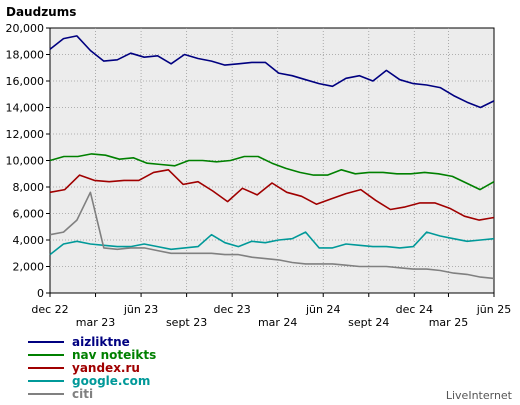  Describe the element at coordinates (29, 240) in the screenshot. I see `y-tick-label: 4,000` at that location.